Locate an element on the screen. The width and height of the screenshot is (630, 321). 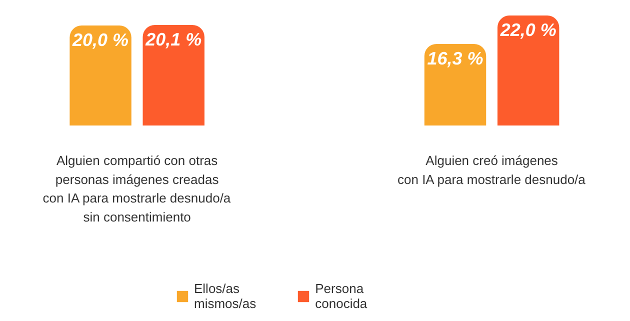
data-label: 20,0 % is located at coordinates (100, 40).